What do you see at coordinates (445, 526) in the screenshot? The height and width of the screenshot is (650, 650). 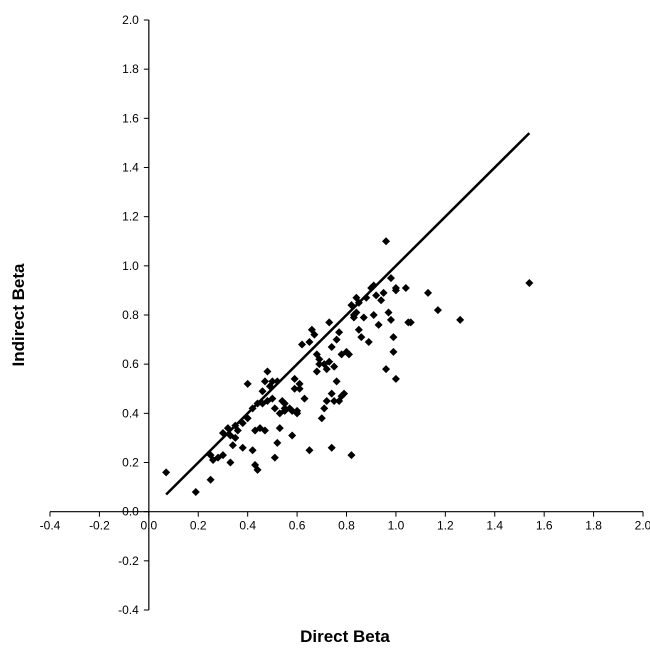 I see `x-tick-label: 1.2` at bounding box center [445, 526].